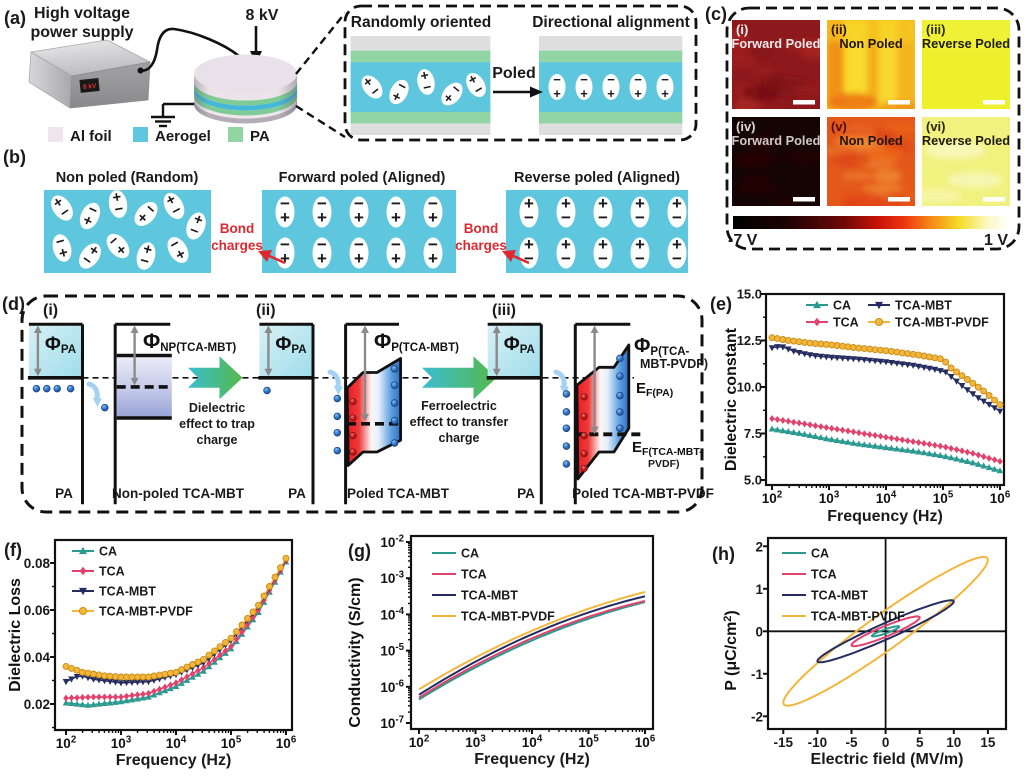 This screenshot has width=1024, height=778. I want to click on svg-text: 0, so click(886, 742).